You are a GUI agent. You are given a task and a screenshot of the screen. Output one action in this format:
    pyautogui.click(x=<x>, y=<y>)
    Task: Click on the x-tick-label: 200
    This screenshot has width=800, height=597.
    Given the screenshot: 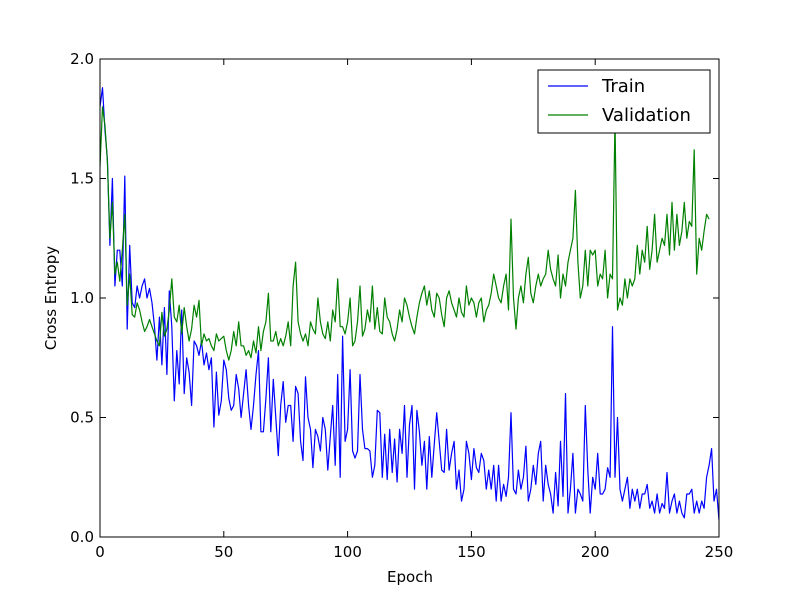 What is the action you would take?
    pyautogui.click(x=595, y=552)
    